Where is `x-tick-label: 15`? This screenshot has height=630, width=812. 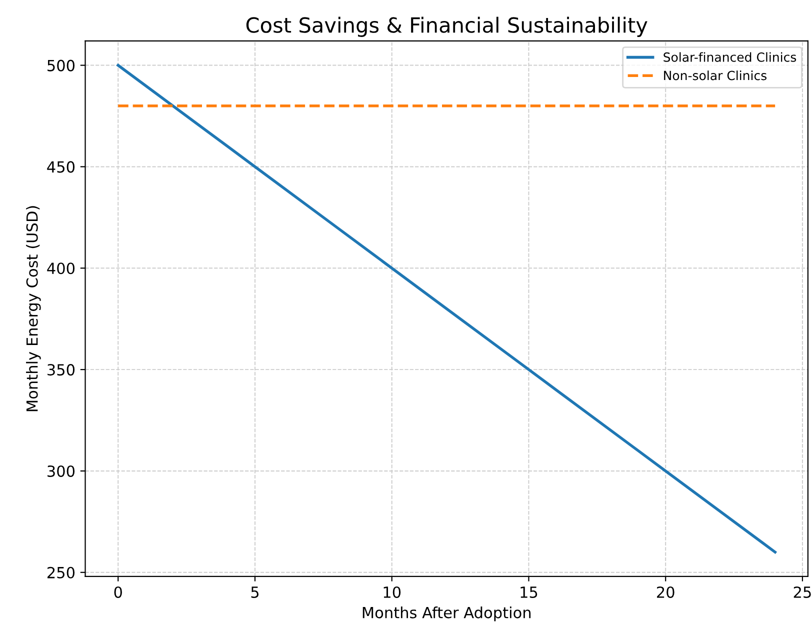
x-tick-label: 15 is located at coordinates (529, 592).